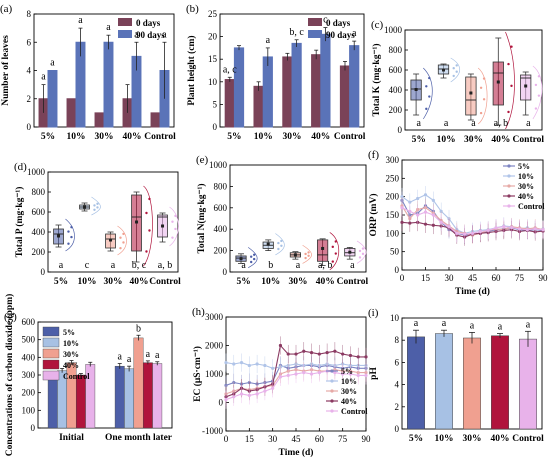 The image size is (550, 463). What do you see at coordinates (250, 439) in the screenshot?
I see `x-tick-label: 15` at bounding box center [250, 439].